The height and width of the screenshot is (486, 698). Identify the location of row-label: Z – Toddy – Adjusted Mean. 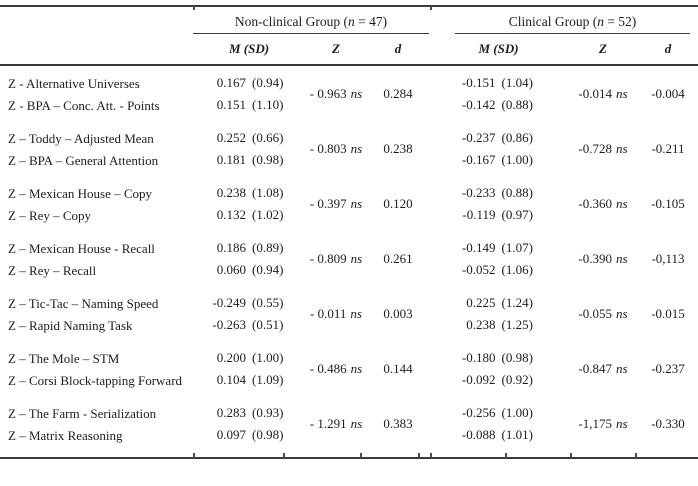
(81, 138).